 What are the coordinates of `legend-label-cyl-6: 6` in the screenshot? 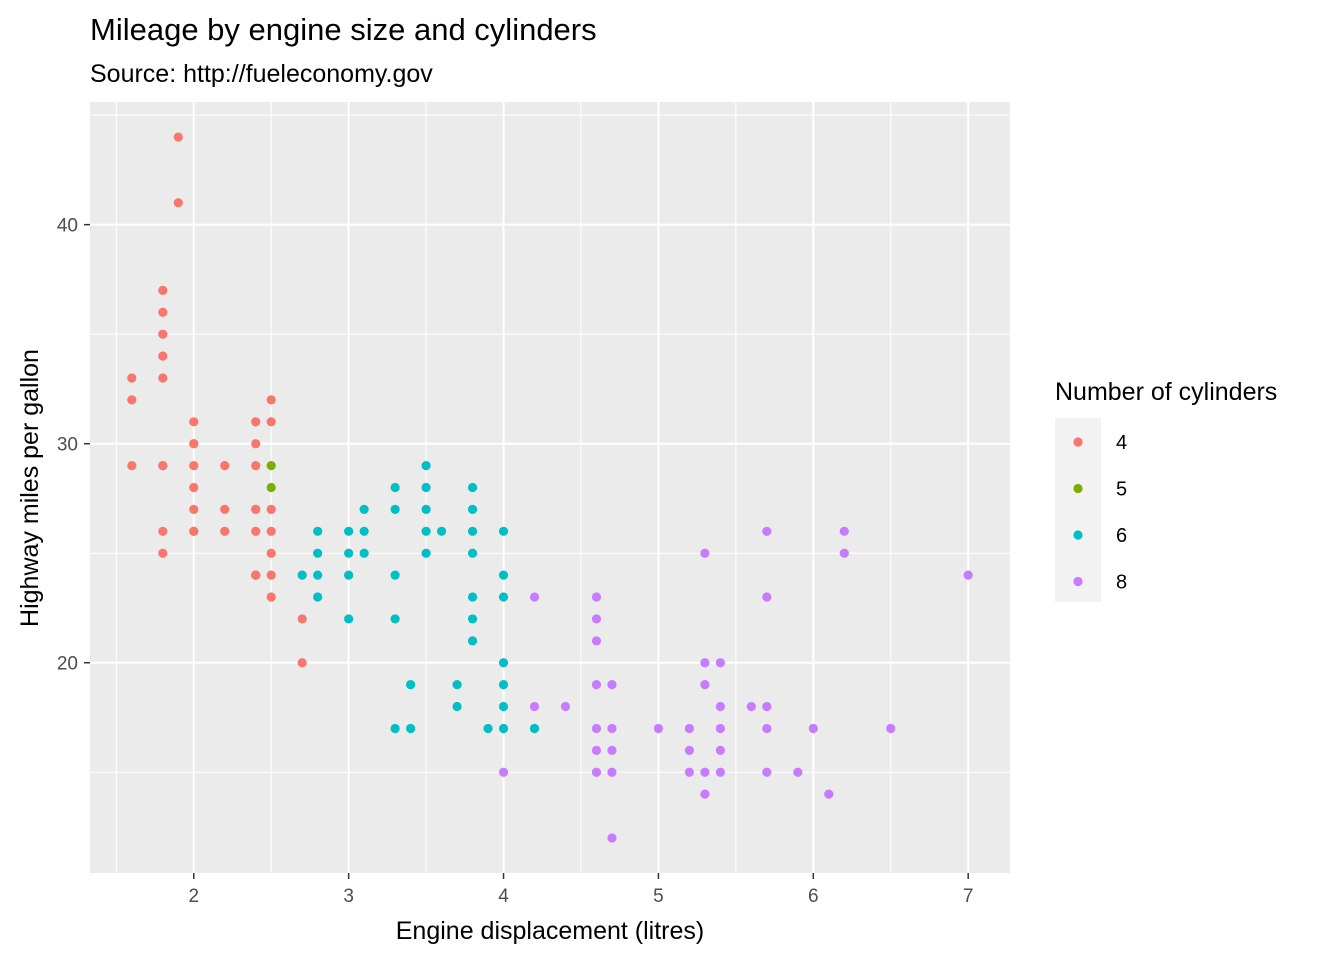 It's located at (1121, 536).